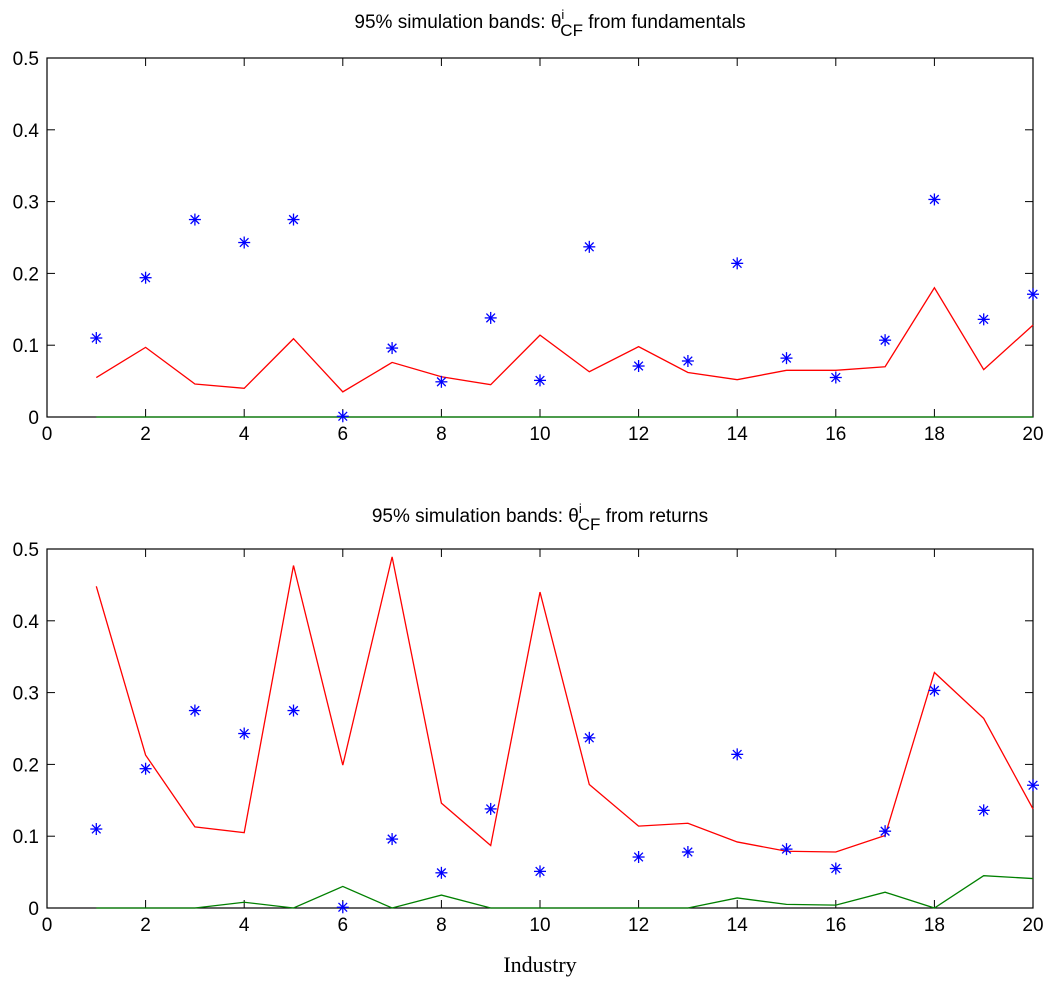 This screenshot has width=1051, height=991. Describe the element at coordinates (738, 434) in the screenshot. I see `top-x-tick-label: 14` at that location.